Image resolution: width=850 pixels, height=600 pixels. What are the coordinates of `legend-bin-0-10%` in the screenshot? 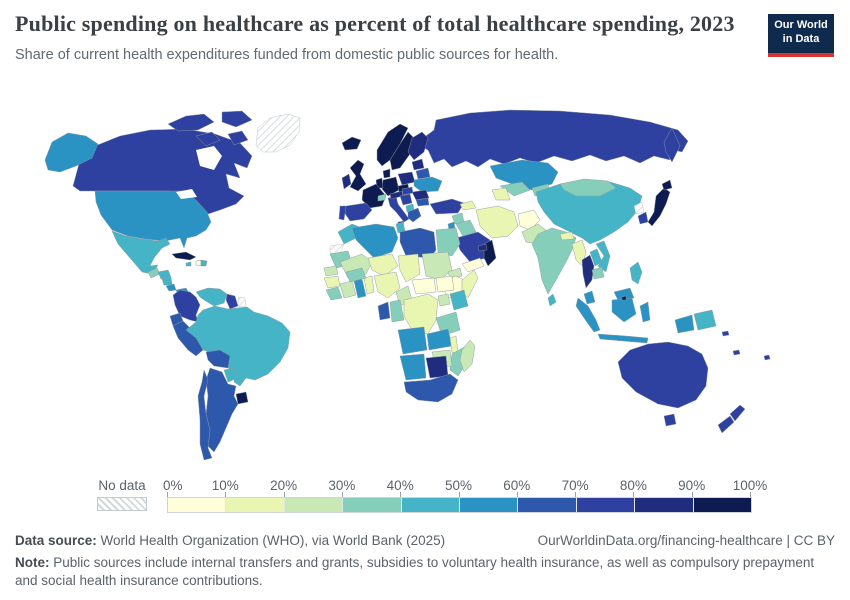 It's located at (197, 505).